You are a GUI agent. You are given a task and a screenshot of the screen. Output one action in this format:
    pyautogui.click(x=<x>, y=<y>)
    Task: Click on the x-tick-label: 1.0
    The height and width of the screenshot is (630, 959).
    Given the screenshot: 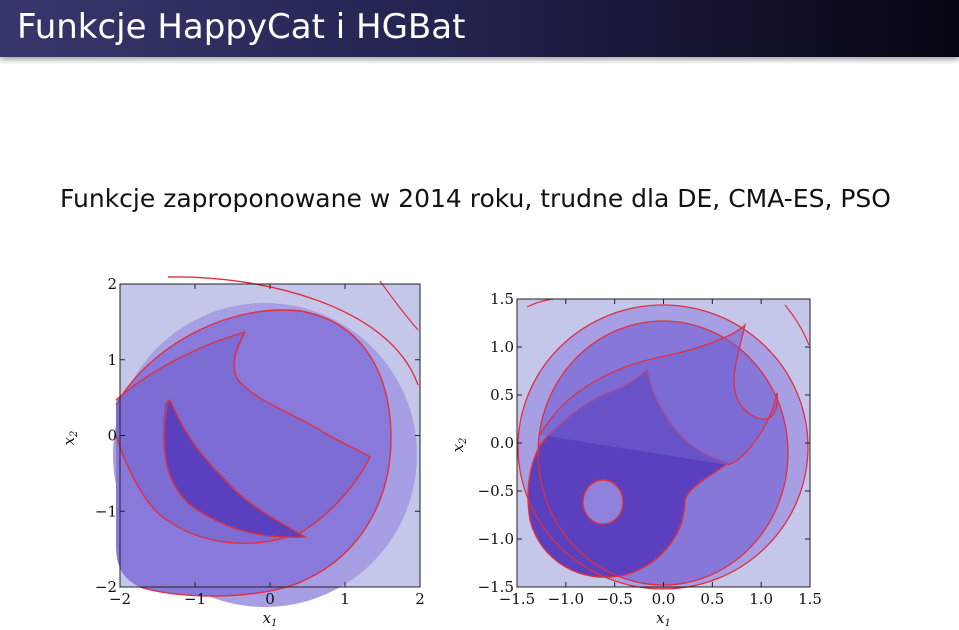 What is the action you would take?
    pyautogui.click(x=761, y=599)
    